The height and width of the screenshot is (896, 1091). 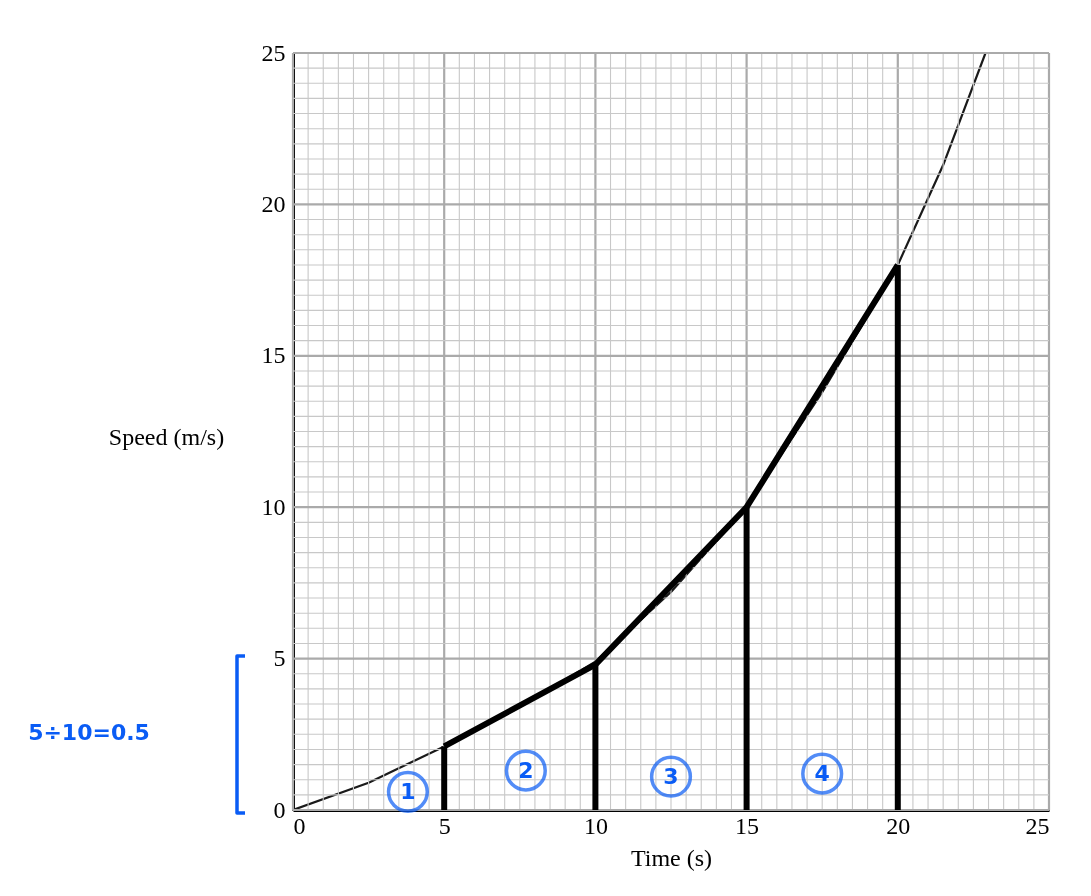 I want to click on y-tick-label: 25, so click(x=273, y=52).